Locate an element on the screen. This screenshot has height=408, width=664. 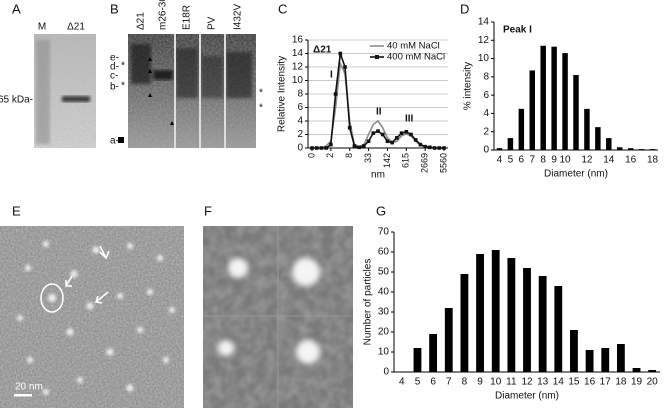
gel-a is located at coordinates (65, 91).